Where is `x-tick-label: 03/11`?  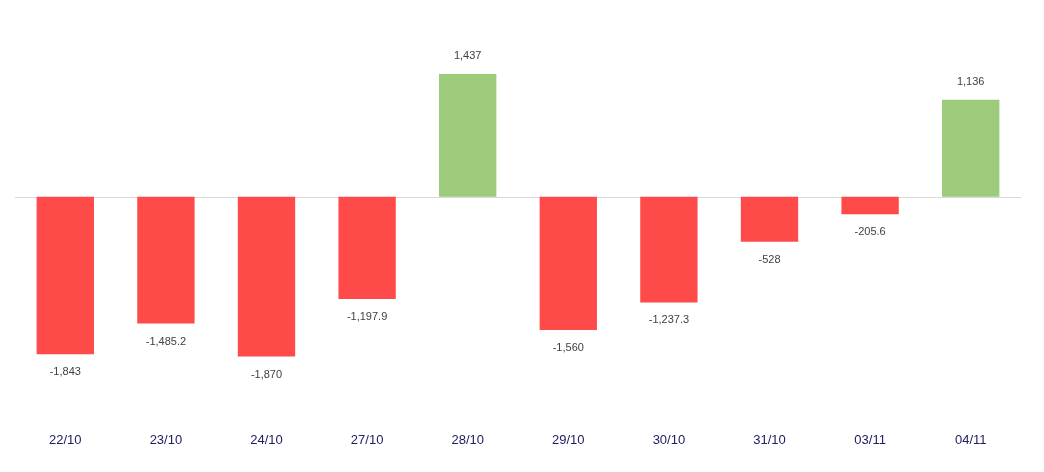 x-tick-label: 03/11 is located at coordinates (870, 439).